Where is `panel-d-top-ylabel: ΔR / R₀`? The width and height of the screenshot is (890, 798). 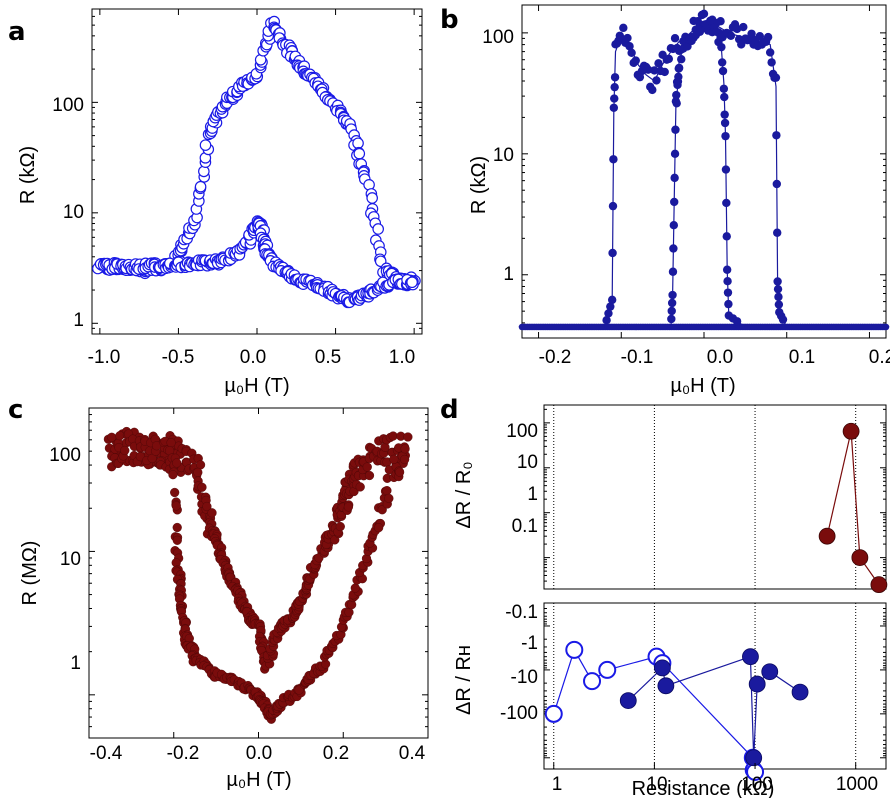 panel-d-top-ylabel: ΔR / R₀ is located at coordinates (464, 494).